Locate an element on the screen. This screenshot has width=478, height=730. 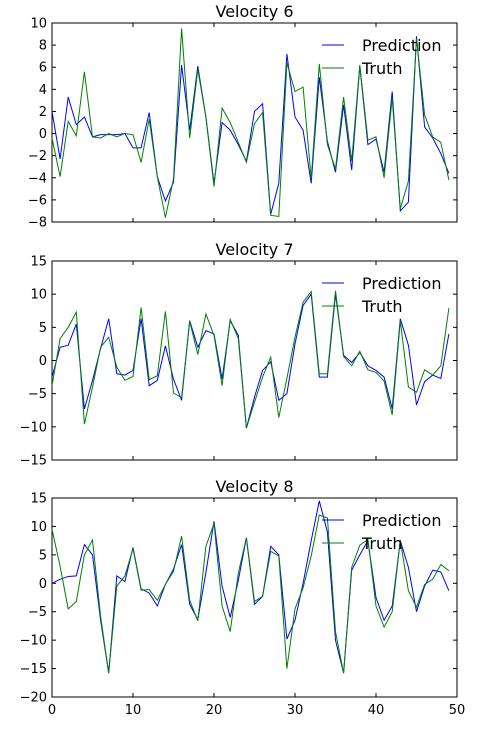
x-tick-label: 40 is located at coordinates (376, 710).